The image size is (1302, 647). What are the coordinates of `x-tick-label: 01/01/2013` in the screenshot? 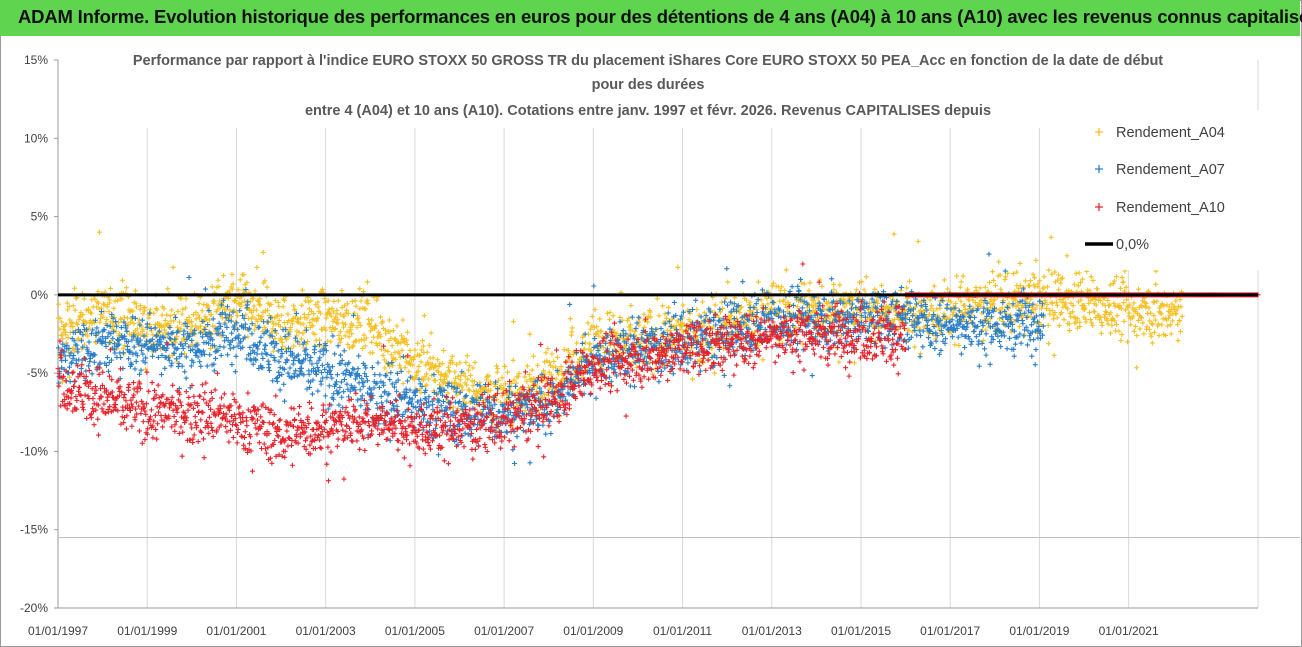 It's located at (772, 631).